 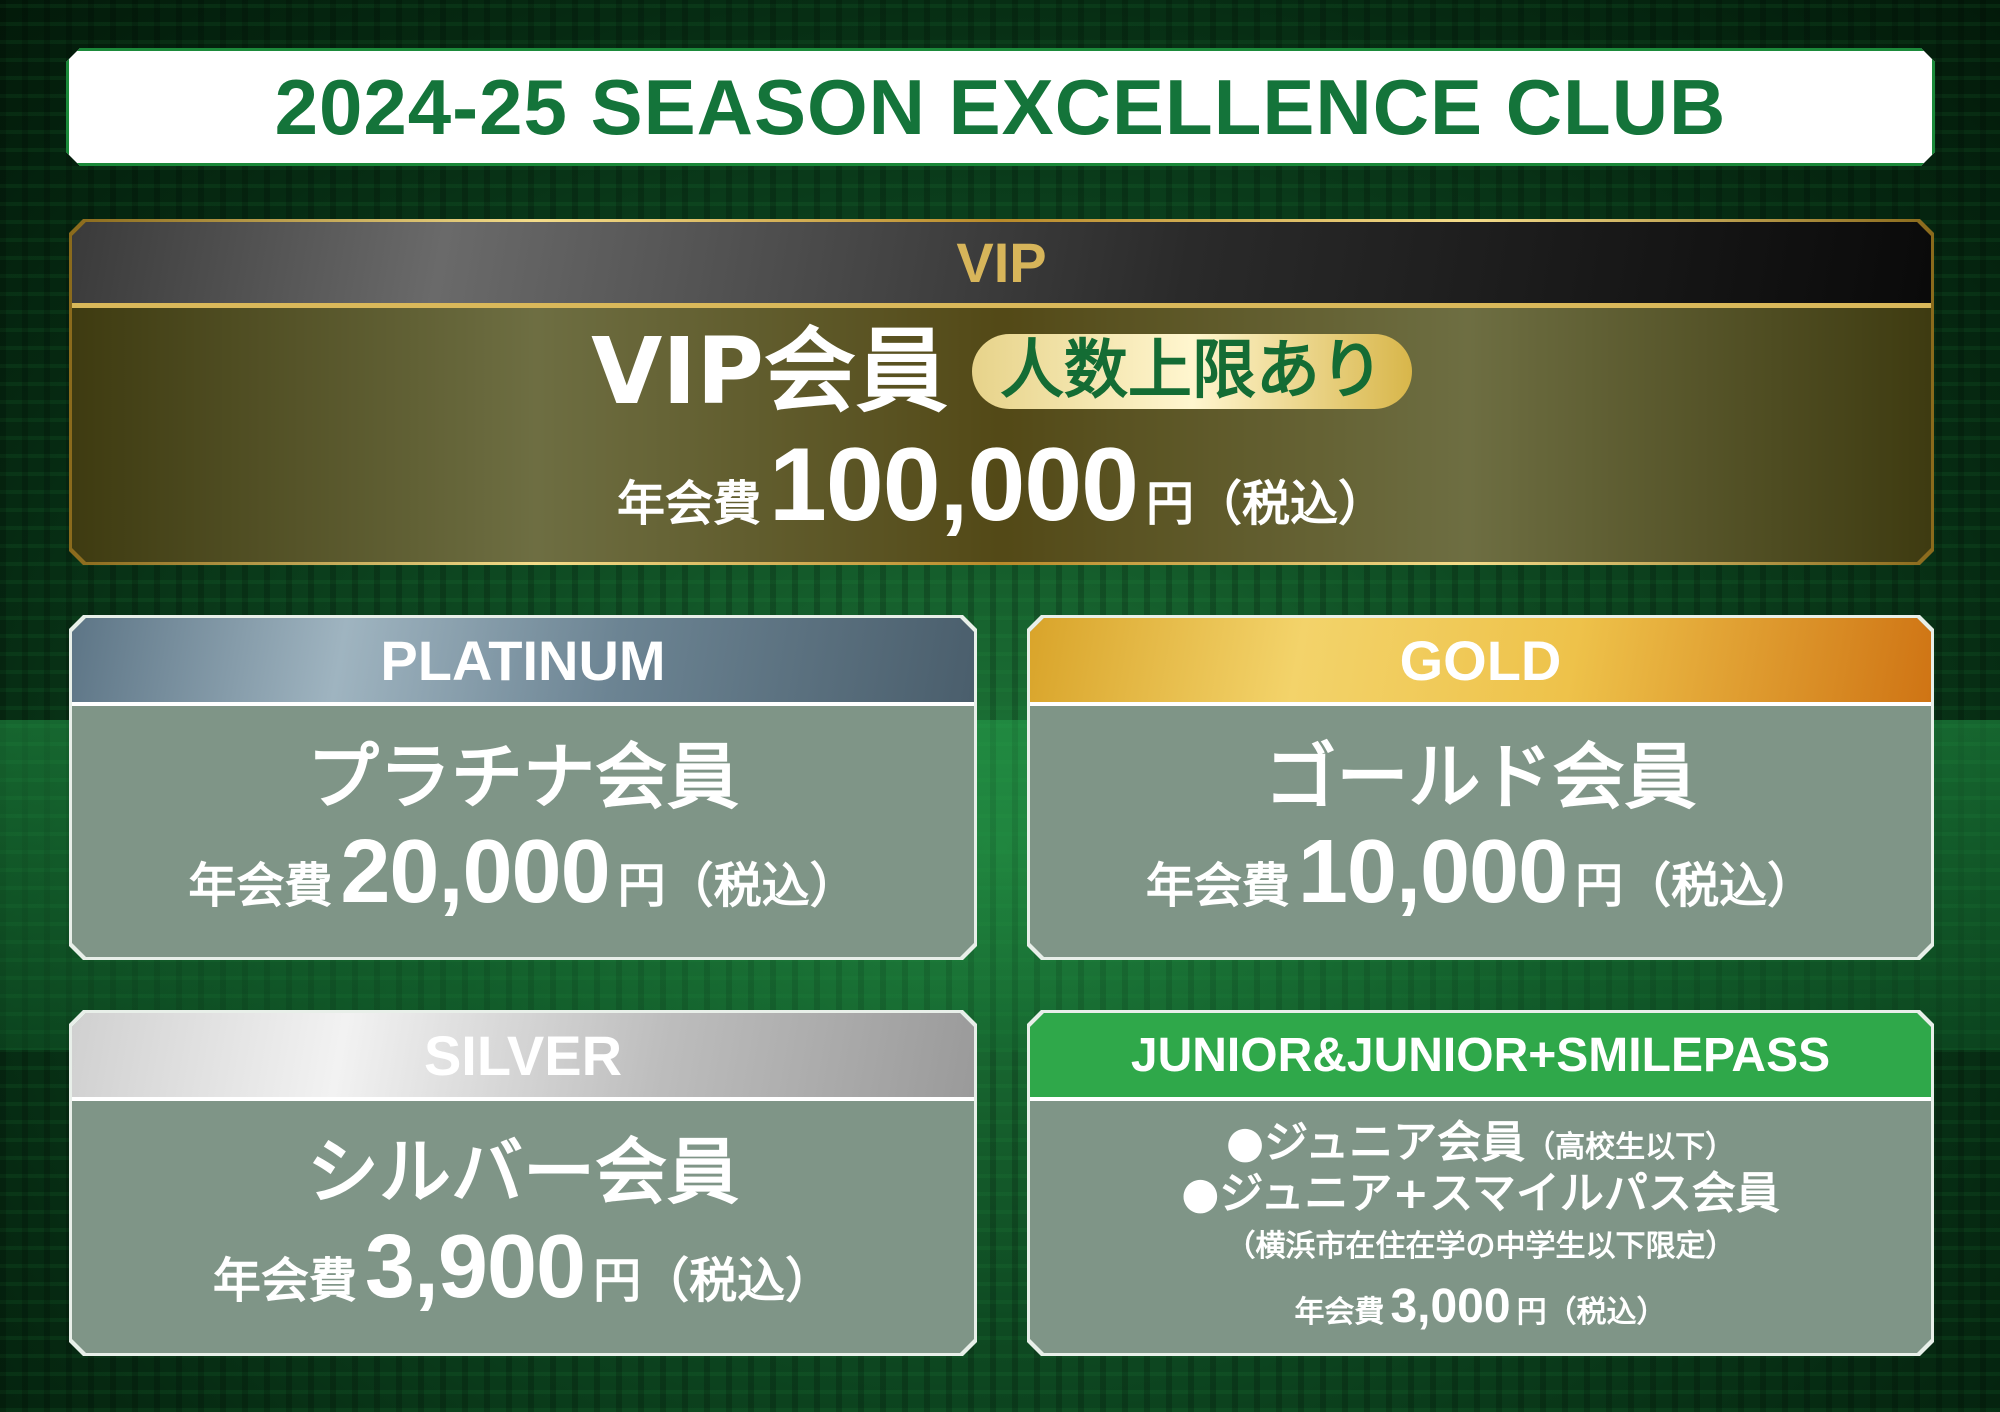 I want to click on platinum-amount: 20,000, so click(x=475, y=872).